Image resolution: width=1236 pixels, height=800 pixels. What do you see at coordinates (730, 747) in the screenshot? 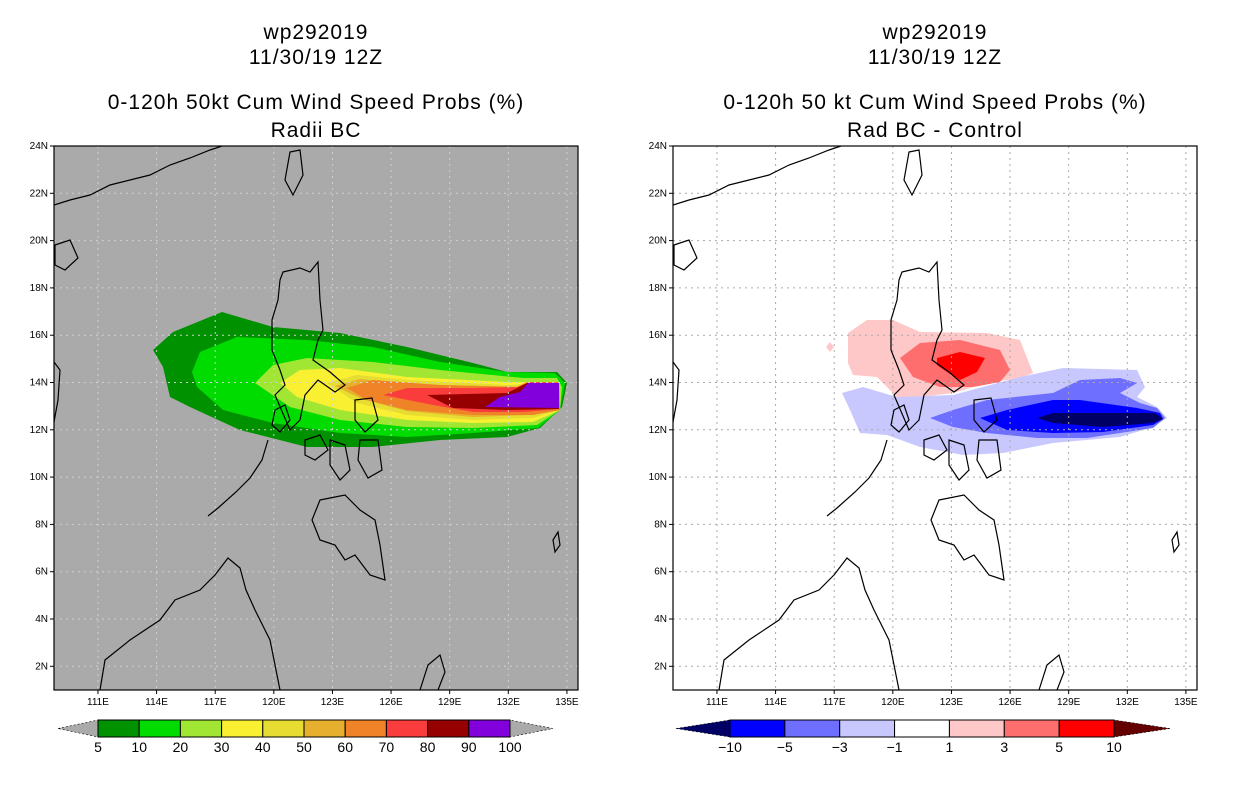
I see `colorbar-label: −10` at bounding box center [730, 747].